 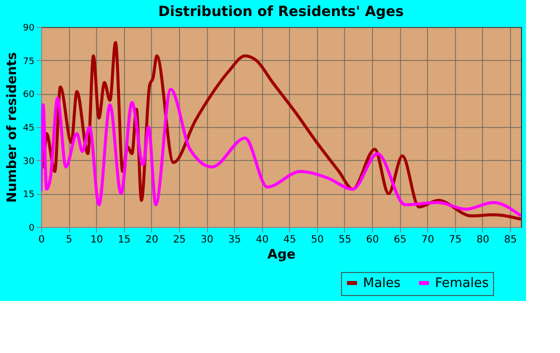 What do you see at coordinates (281, 12) in the screenshot?
I see `chart-title: Distribution of Residents' Ages` at bounding box center [281, 12].